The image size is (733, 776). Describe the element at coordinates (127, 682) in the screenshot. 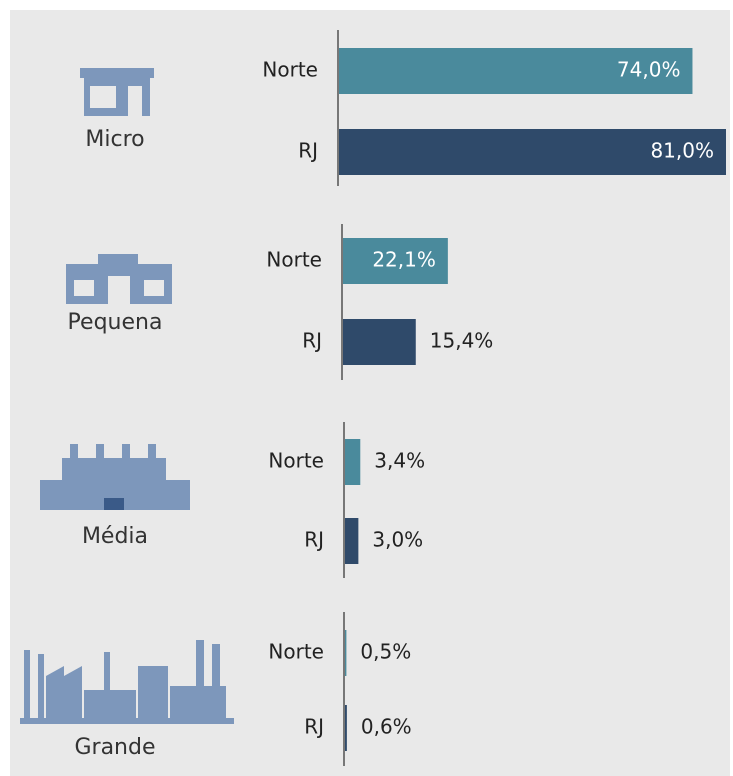

I see `icon-grande` at that location.